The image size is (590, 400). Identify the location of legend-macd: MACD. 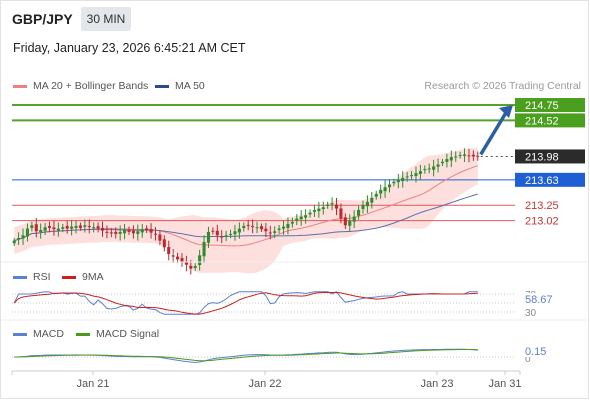
(38, 334).